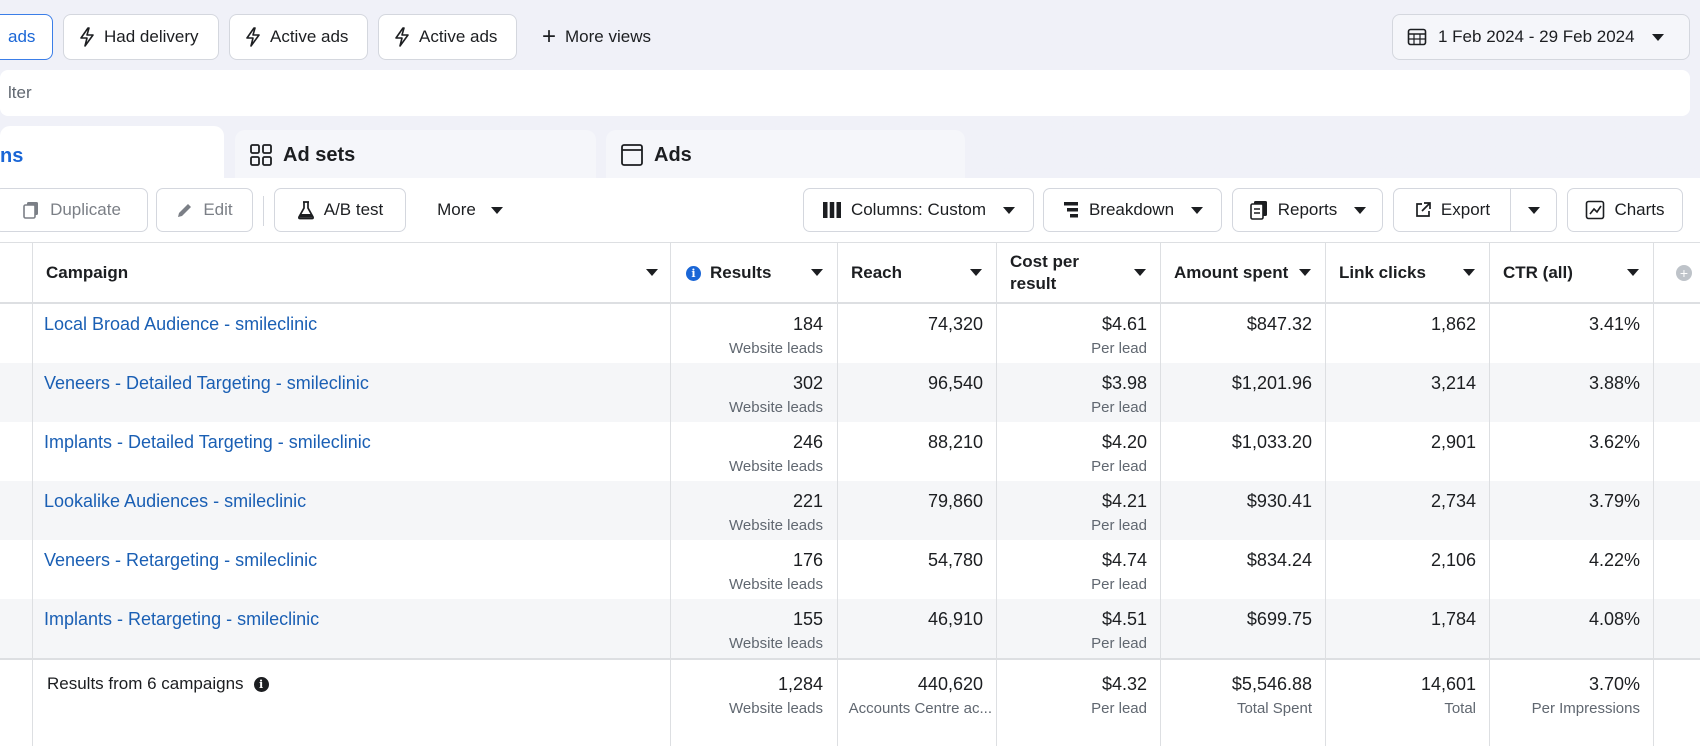 Image resolution: width=1700 pixels, height=746 pixels. Describe the element at coordinates (776, 708) in the screenshot. I see `summary-results-sub: Website leads` at that location.